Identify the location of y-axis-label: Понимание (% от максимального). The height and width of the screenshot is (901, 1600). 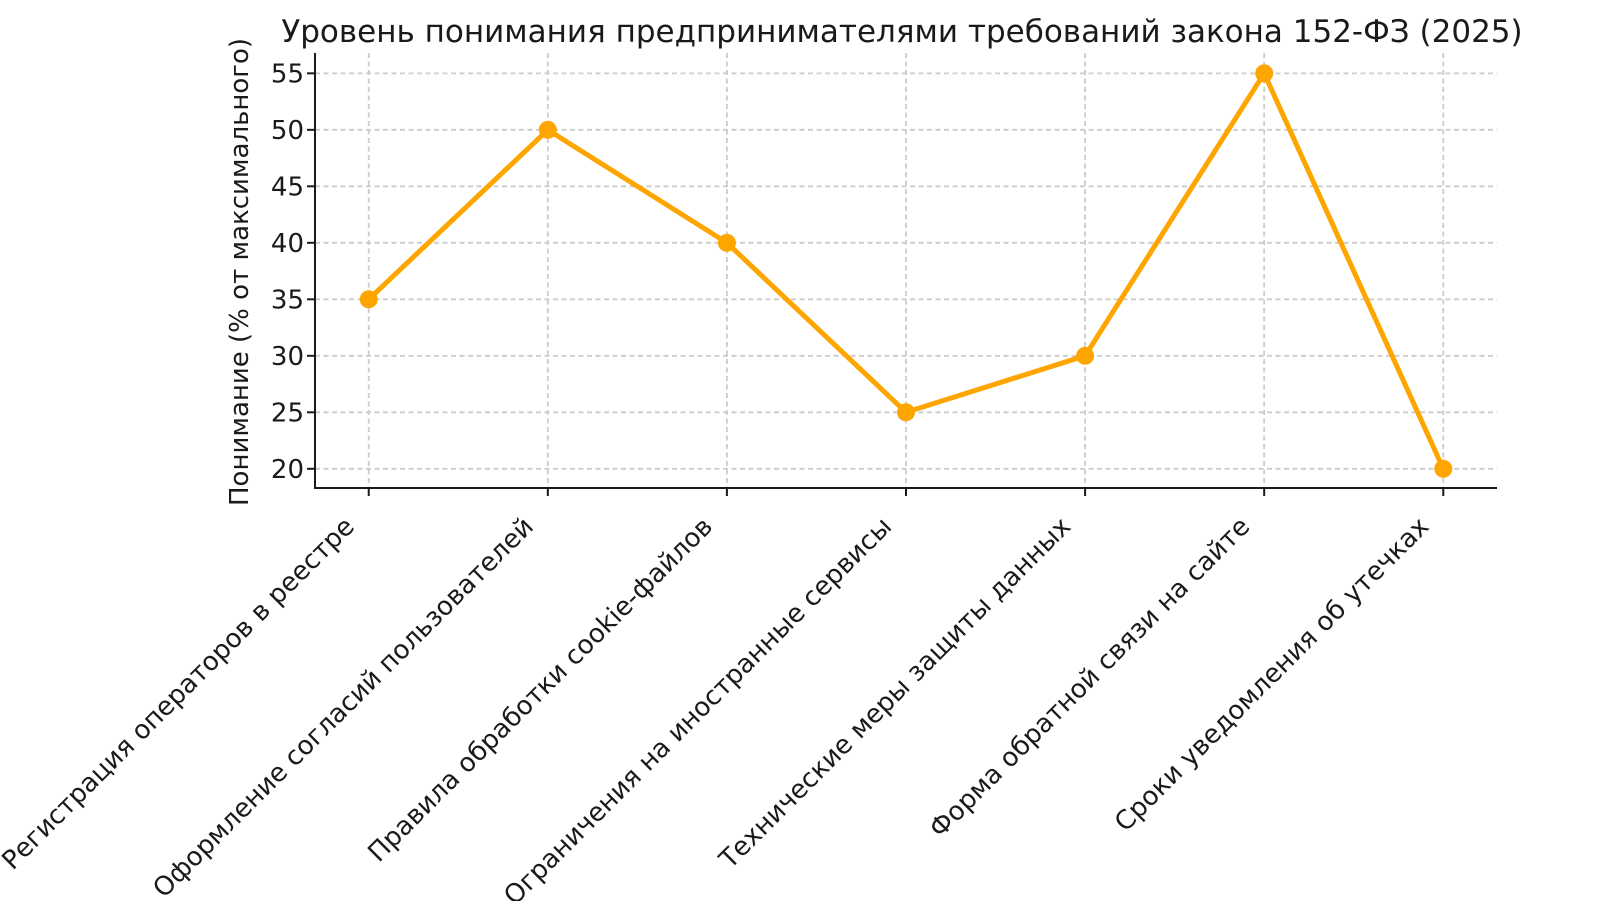
(240, 272).